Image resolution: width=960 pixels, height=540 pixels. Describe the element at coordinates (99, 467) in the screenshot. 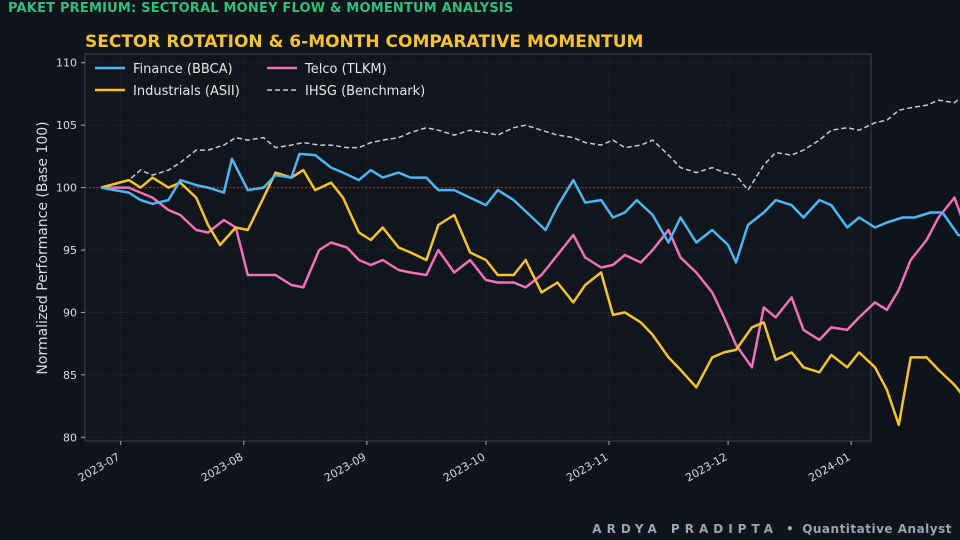

I see `x-tick-label: 2023-07` at that location.